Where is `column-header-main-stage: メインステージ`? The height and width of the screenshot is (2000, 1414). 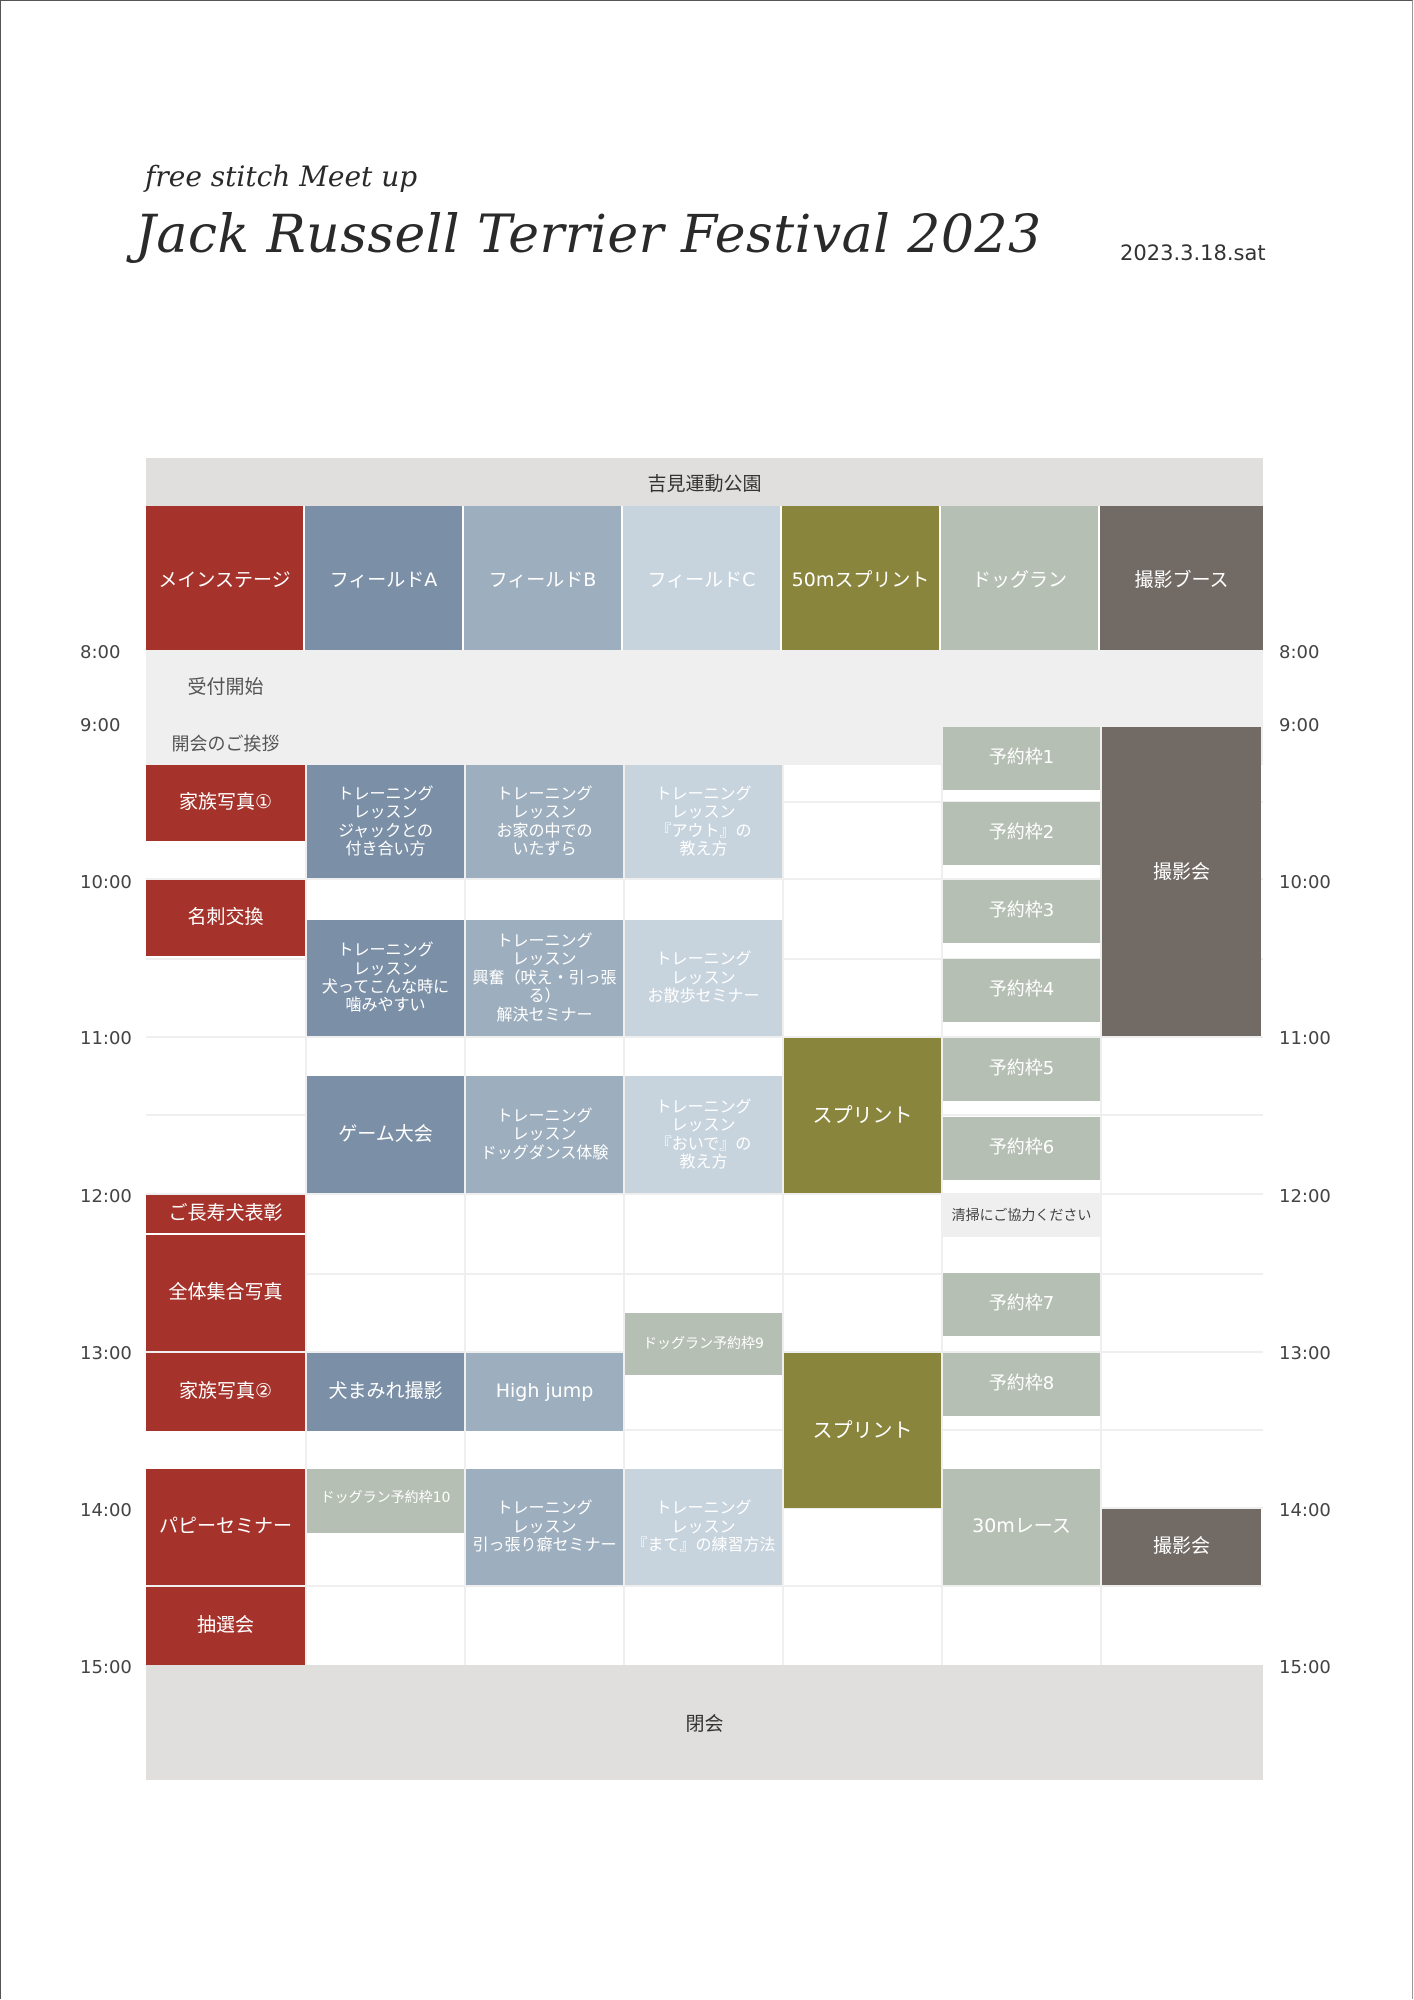
column-header-main-stage: メインステージ is located at coordinates (225, 578).